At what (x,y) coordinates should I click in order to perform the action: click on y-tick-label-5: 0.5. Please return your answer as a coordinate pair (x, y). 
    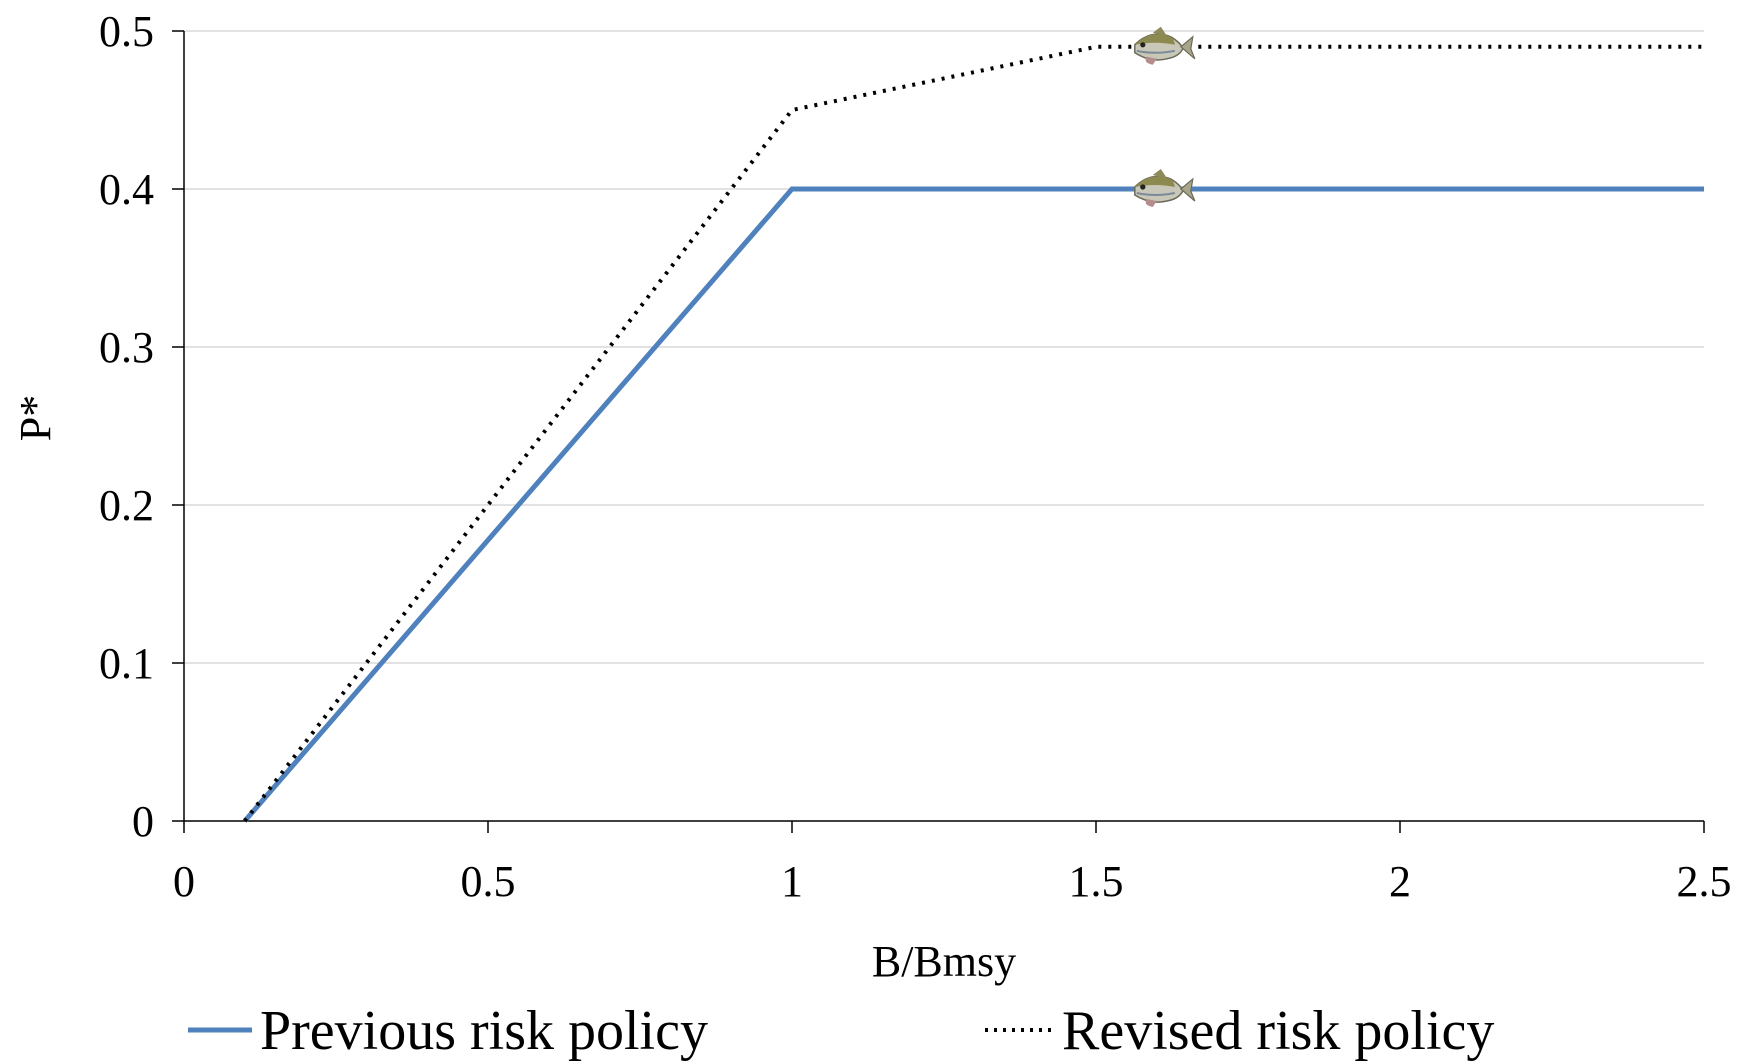
    Looking at the image, I should click on (126, 31).